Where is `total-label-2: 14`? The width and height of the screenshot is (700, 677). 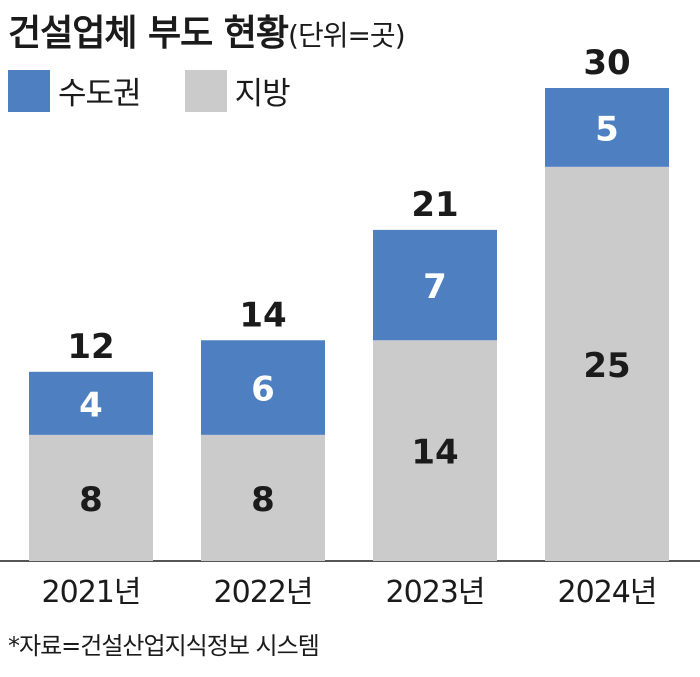 total-label-2: 14 is located at coordinates (262, 315).